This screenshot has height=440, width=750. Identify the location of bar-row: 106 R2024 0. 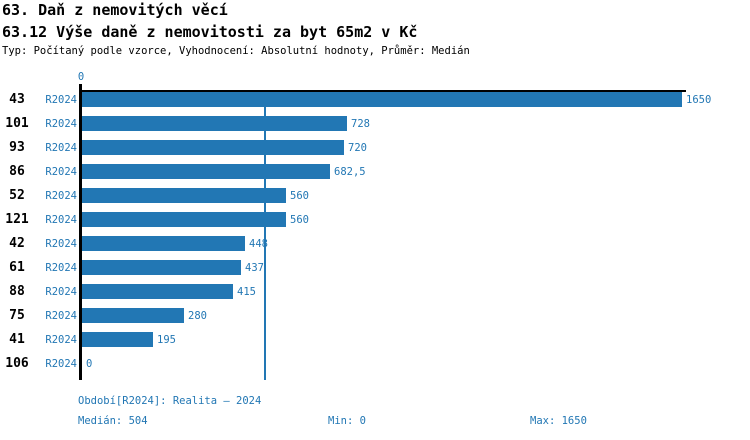
(375, 363).